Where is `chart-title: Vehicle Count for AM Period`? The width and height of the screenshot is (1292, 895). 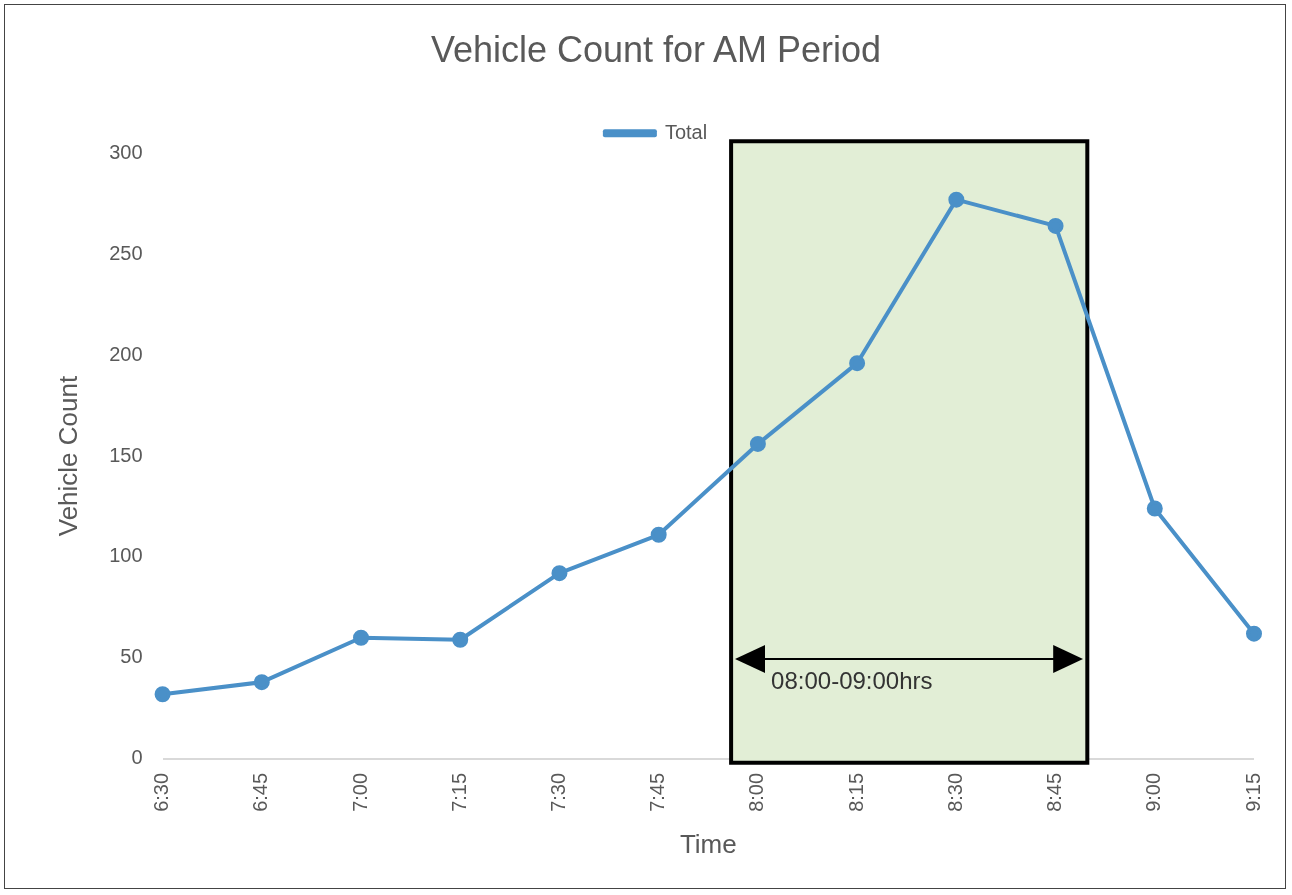
chart-title: Vehicle Count for AM Period is located at coordinates (656, 49).